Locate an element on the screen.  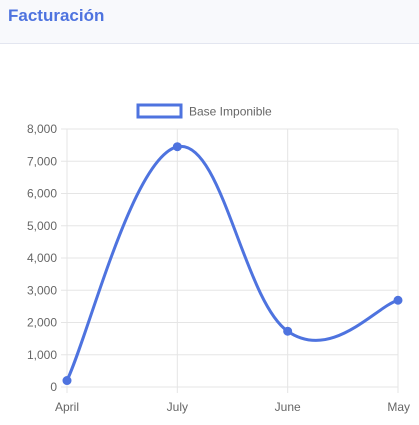
x-tick-label: April is located at coordinates (67, 407).